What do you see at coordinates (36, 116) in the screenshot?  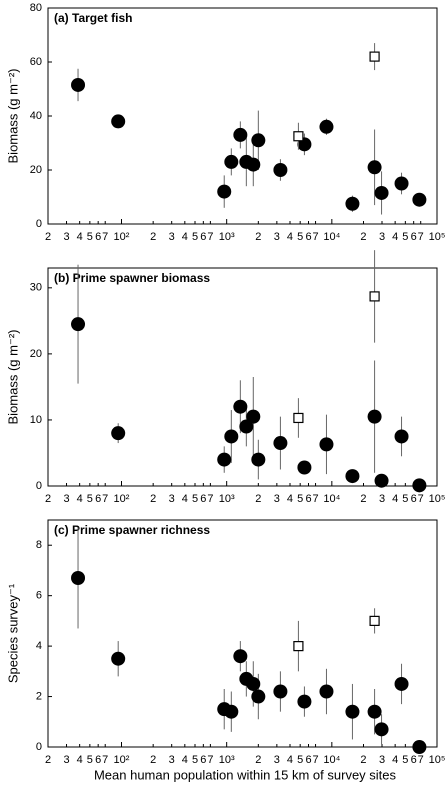 I see `y-tick-label: 40` at bounding box center [36, 116].